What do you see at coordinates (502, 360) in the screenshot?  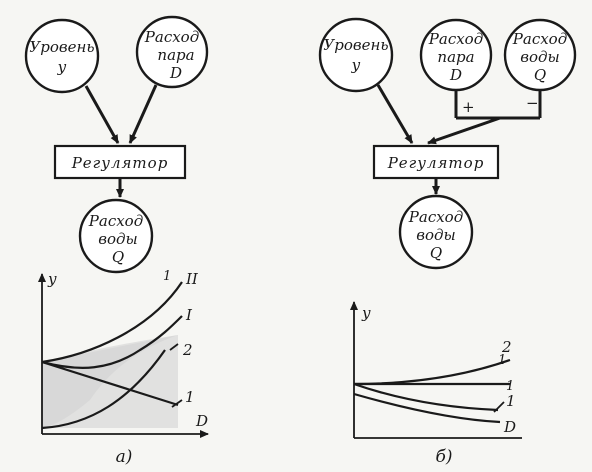 I see `graph-b-label-tick-top: 1` at bounding box center [502, 360].